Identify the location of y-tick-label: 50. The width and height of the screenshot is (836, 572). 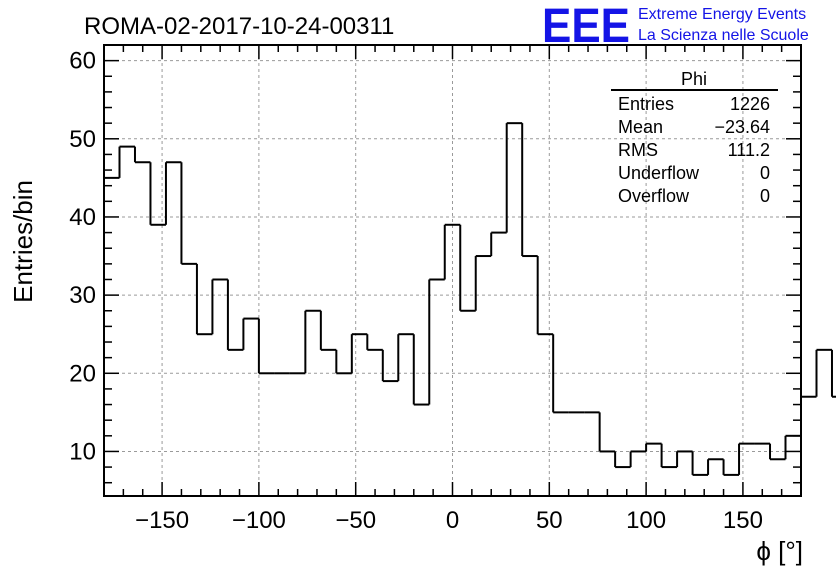
(82, 139).